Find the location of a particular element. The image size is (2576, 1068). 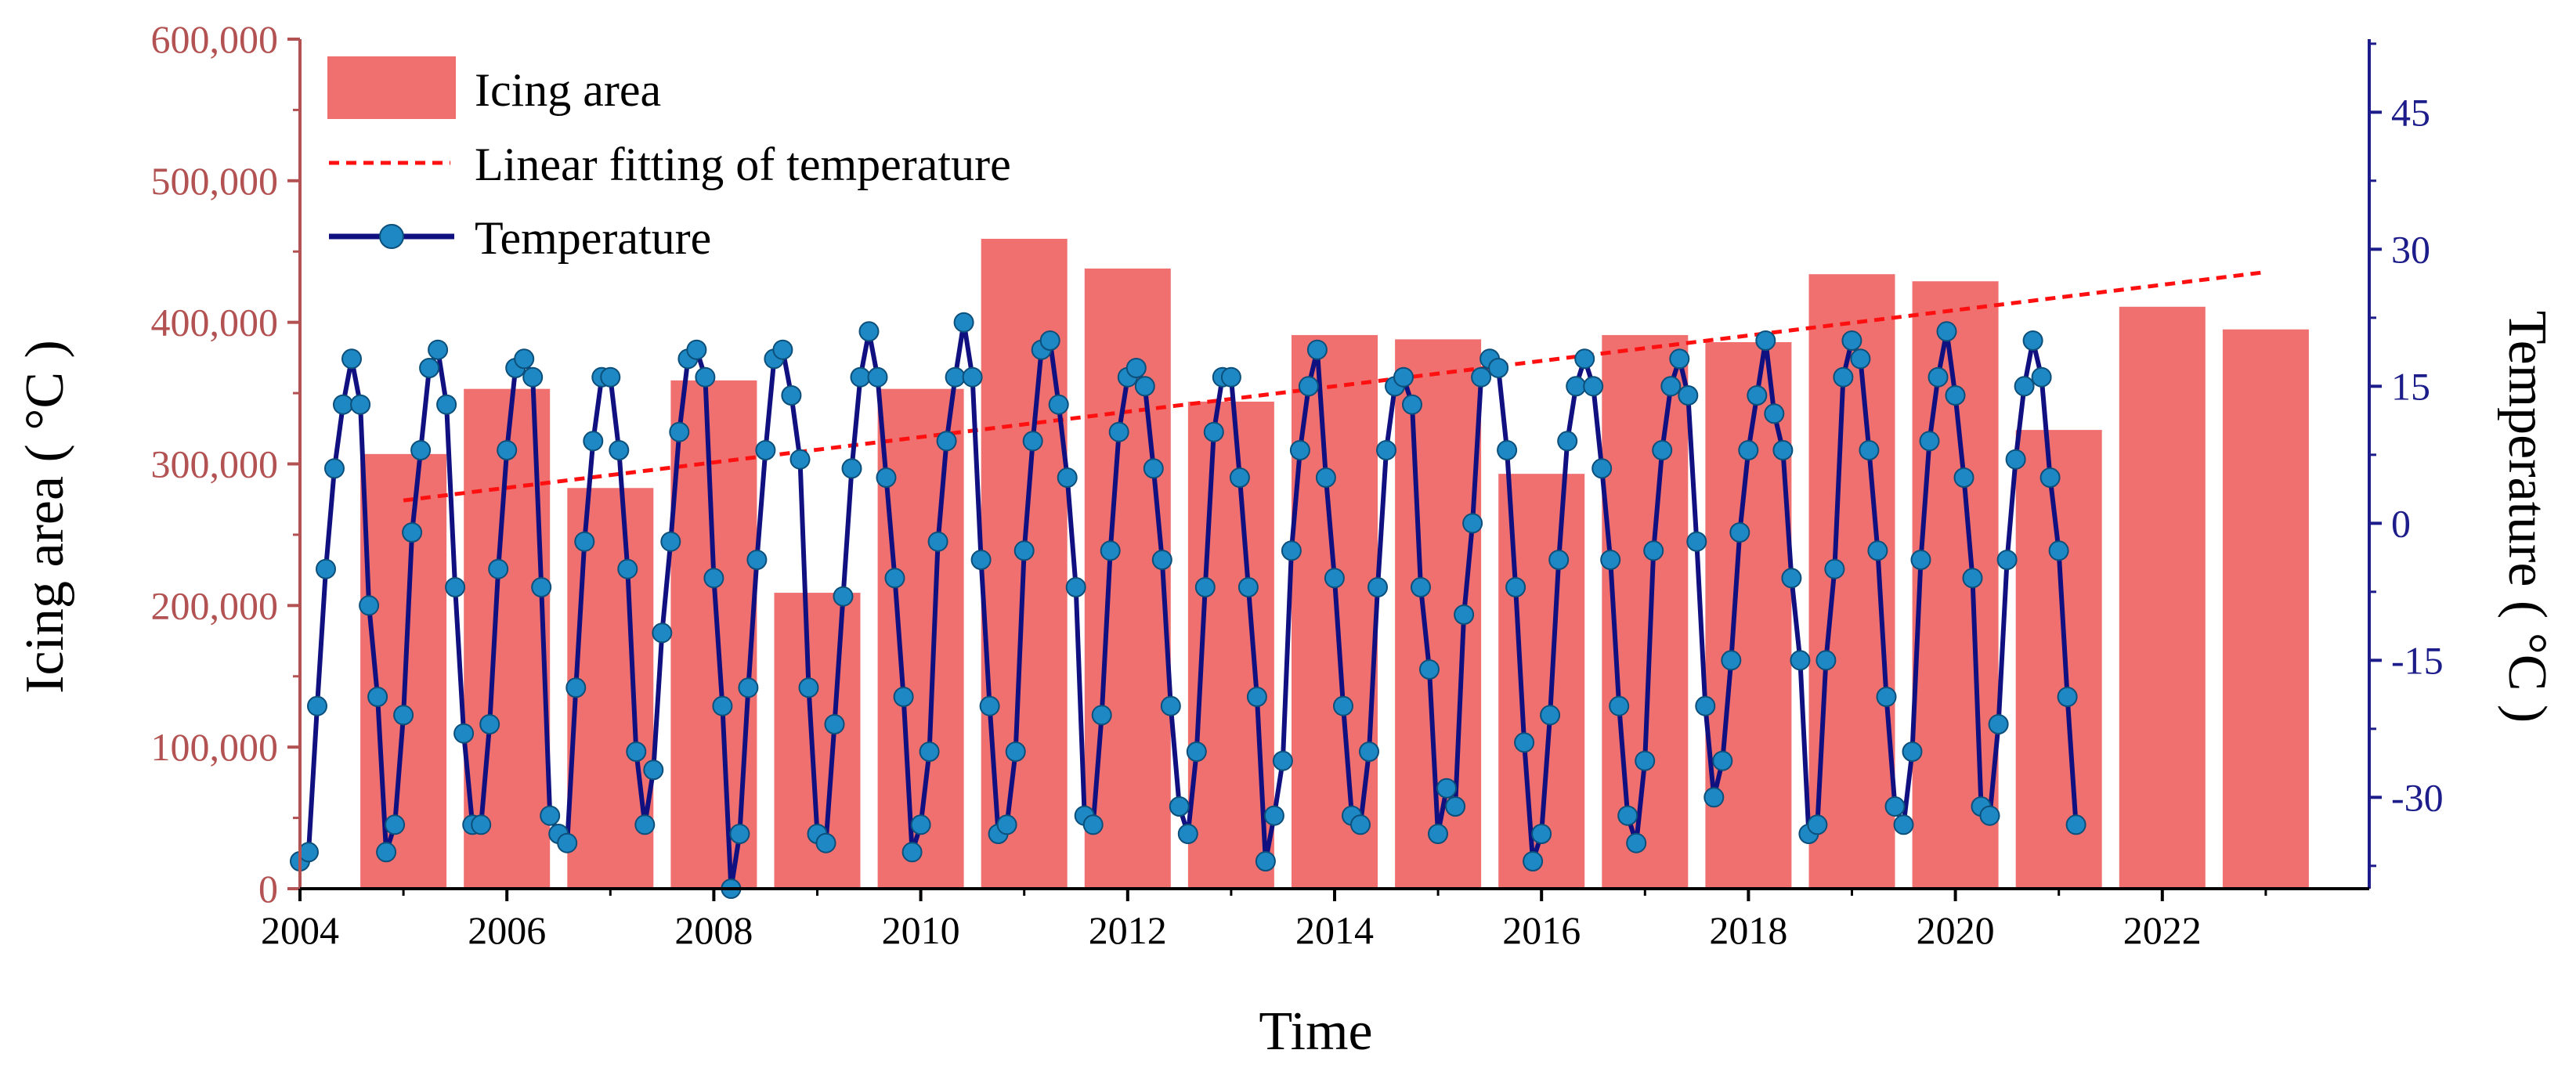

left-axis-tick-label: 300,000 is located at coordinates (215, 464).